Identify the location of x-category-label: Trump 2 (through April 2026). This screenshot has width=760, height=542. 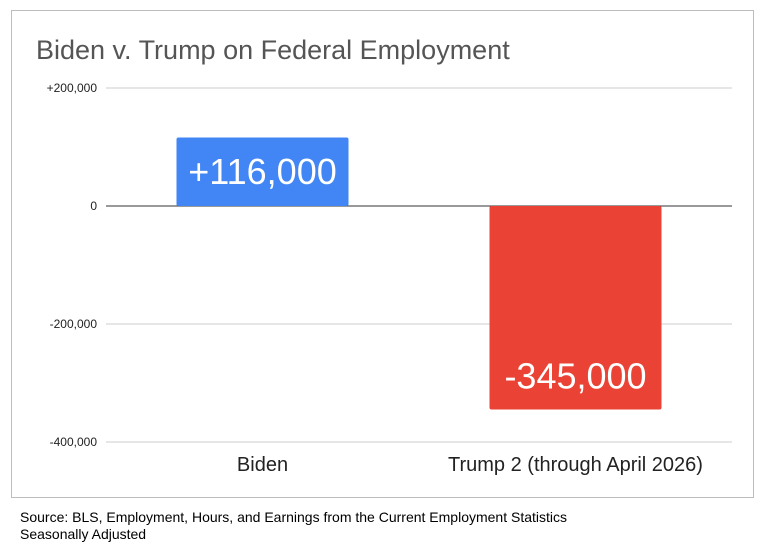
(575, 465).